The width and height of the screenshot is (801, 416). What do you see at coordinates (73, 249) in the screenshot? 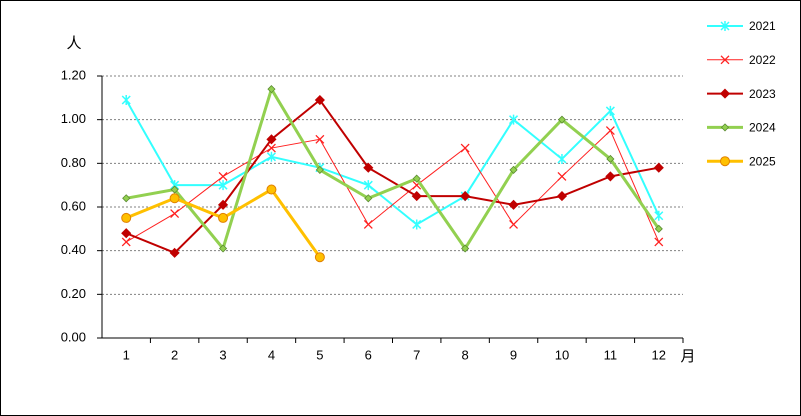
I see `y-tick-label: 0.40` at bounding box center [73, 249].